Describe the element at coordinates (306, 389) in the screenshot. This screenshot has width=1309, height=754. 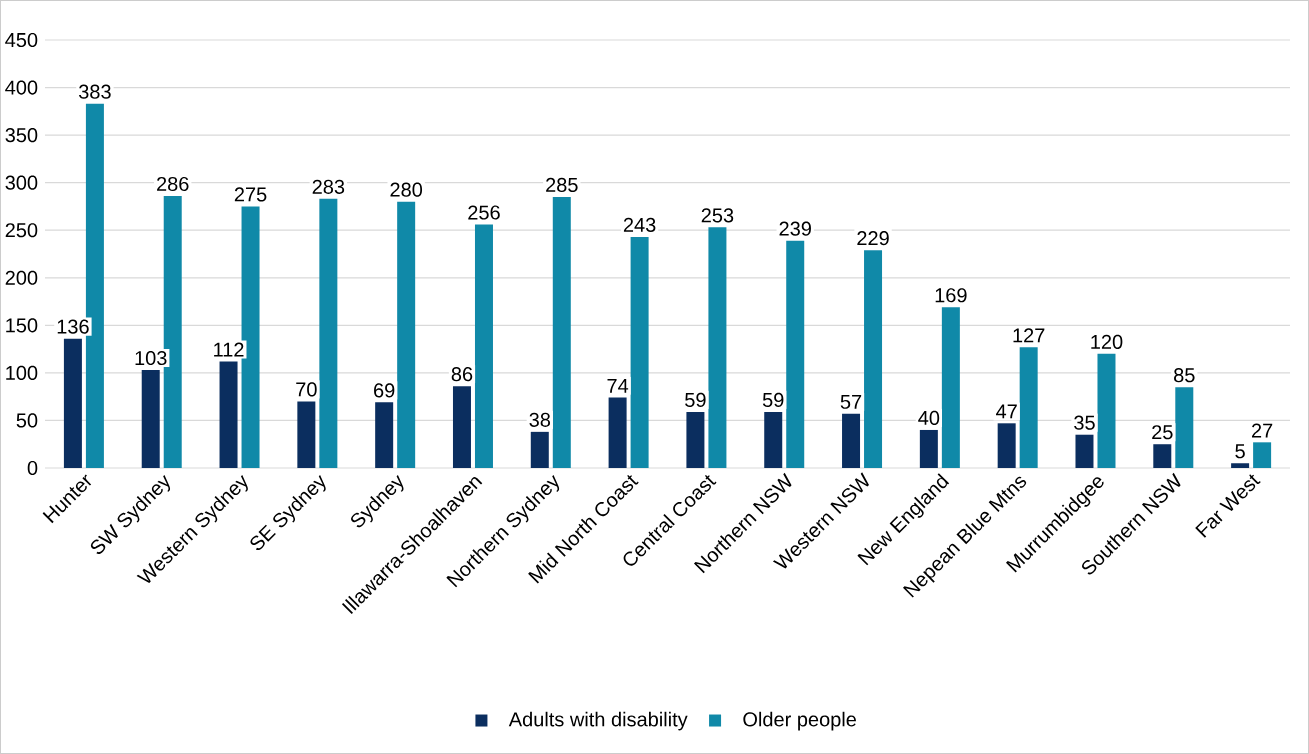
I see `data-label: 70` at that location.